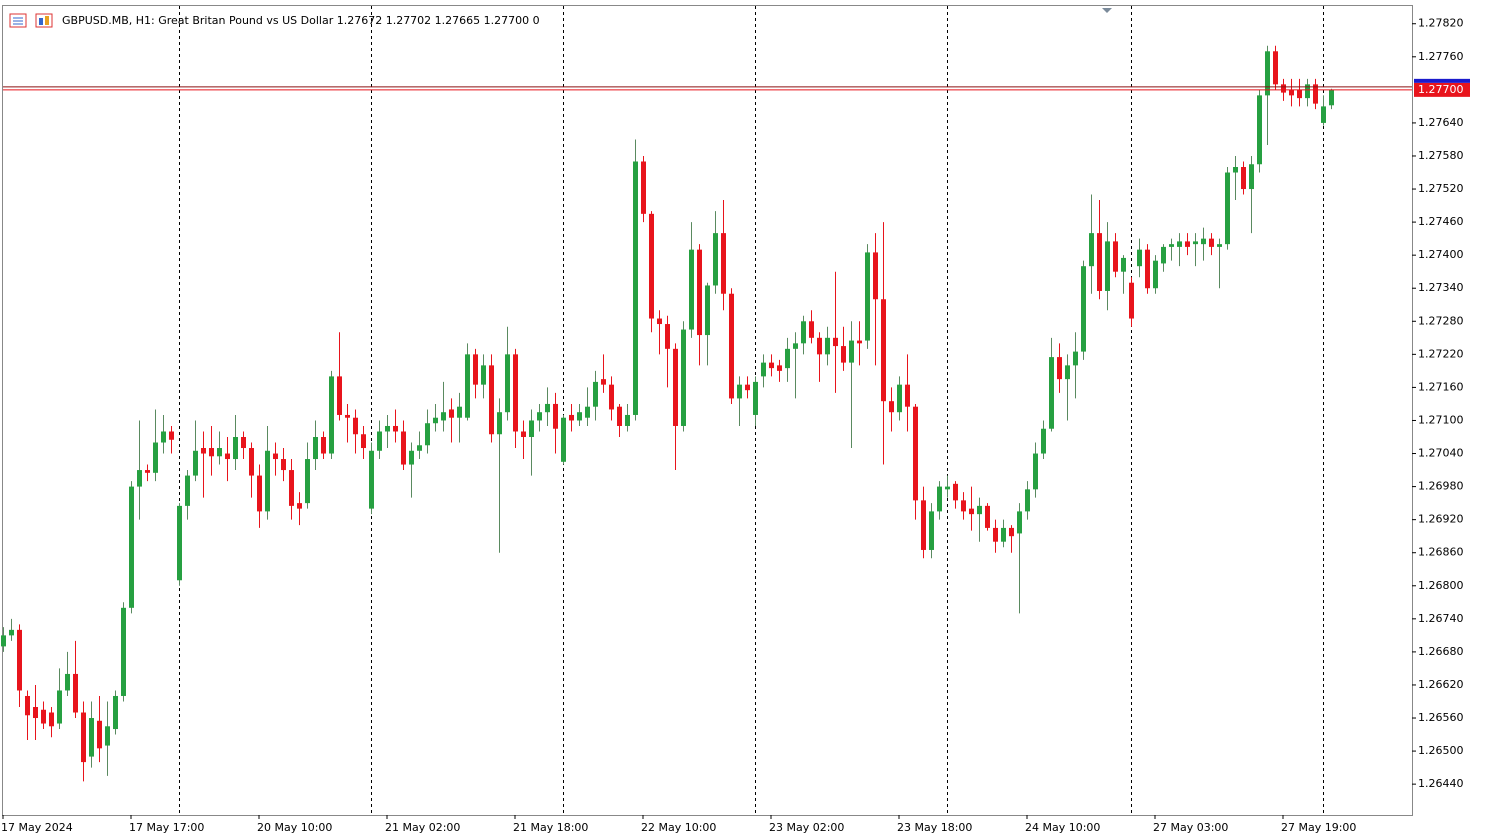 This screenshot has height=837, width=1485. Describe the element at coordinates (678, 827) in the screenshot. I see `x-tick-label: 22 May 10:00` at that location.